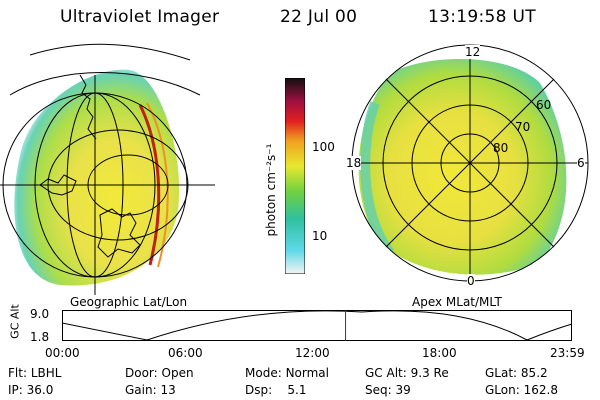 This screenshot has width=600, height=400. Describe the element at coordinates (407, 373) in the screenshot. I see `info-gc-alt: GC Alt: 9.3 Re` at that location.